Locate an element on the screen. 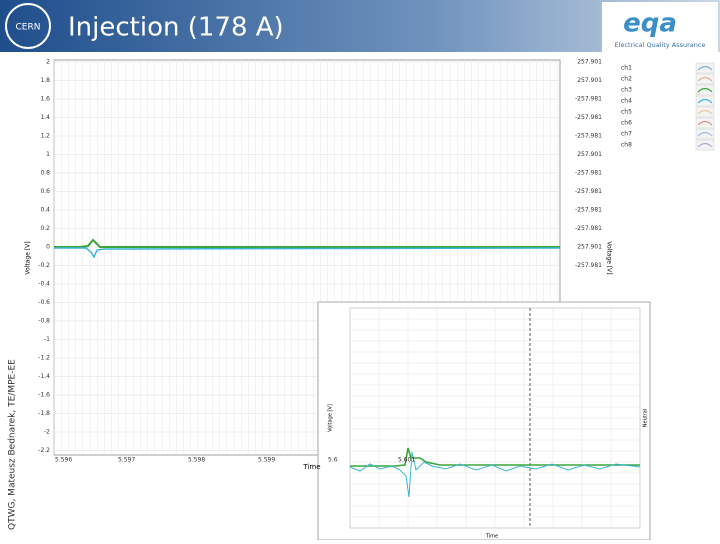 The width and height of the screenshot is (720, 544). y-tick-label: 1 is located at coordinates (48, 154).